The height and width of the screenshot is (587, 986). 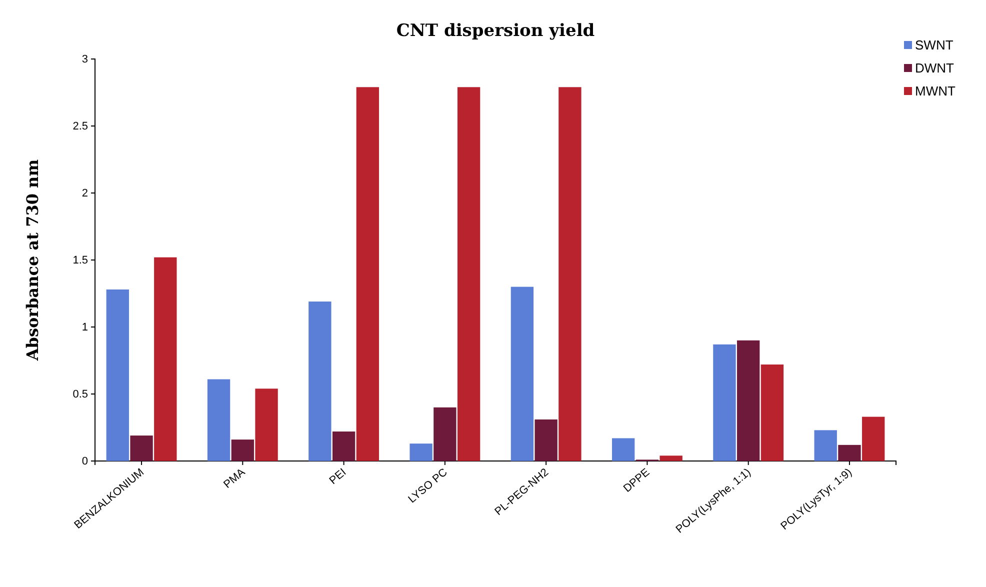 What do you see at coordinates (934, 68) in the screenshot?
I see `legend-label: DWNT` at bounding box center [934, 68].